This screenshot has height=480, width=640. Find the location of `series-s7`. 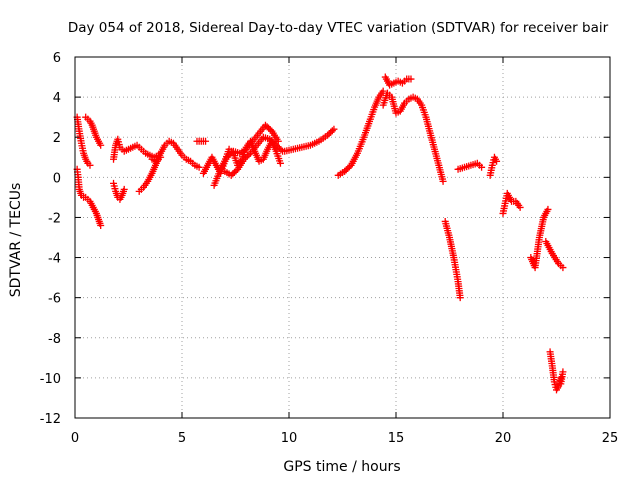

series-s7 is located at coordinates (156, 159).